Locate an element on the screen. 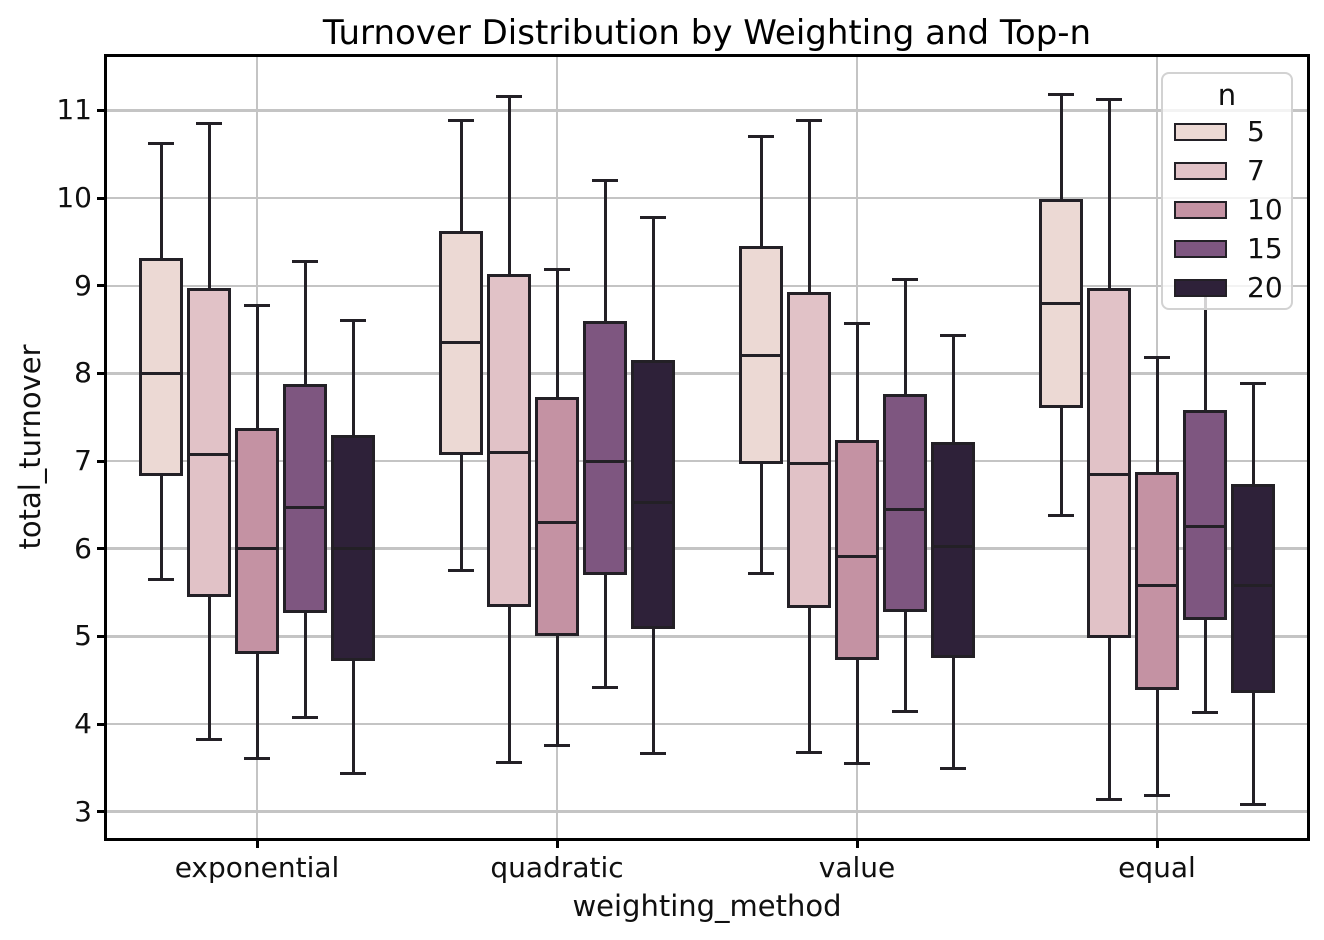 Image resolution: width=1324 pixels, height=940 pixels. y-tick-label: 5 is located at coordinates (83, 636).